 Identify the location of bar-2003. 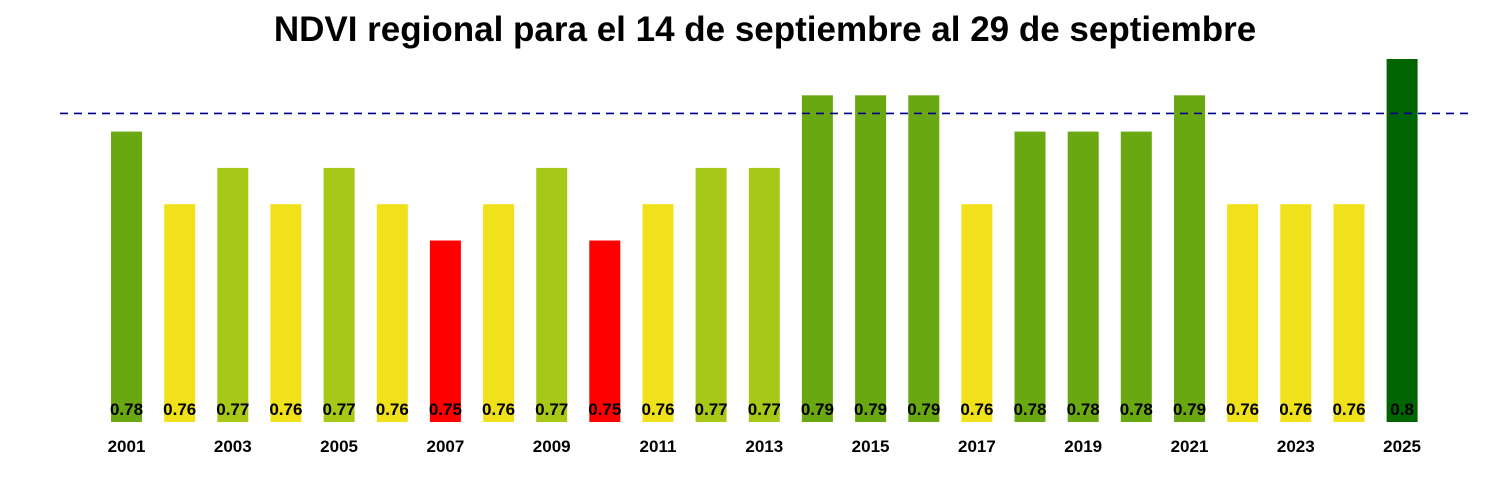
(233, 294).